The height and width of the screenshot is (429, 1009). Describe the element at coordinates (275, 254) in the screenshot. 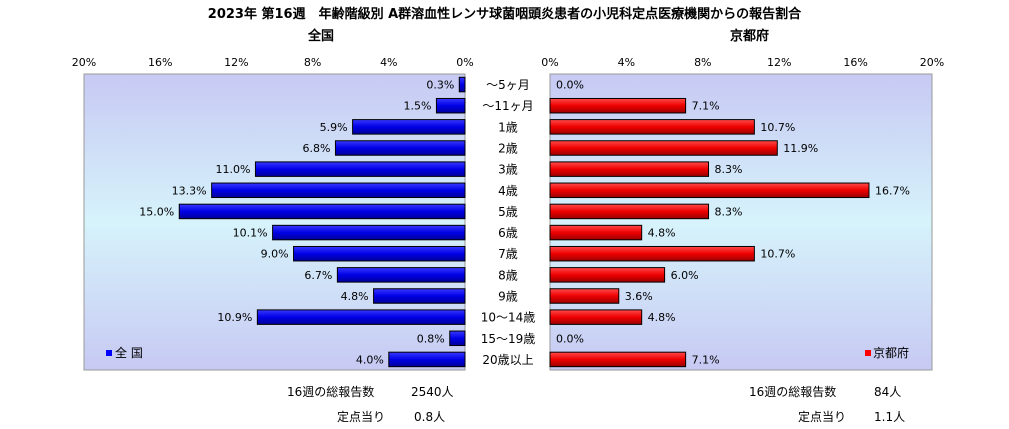

I see `left-bar-value-label: 9.0%` at that location.